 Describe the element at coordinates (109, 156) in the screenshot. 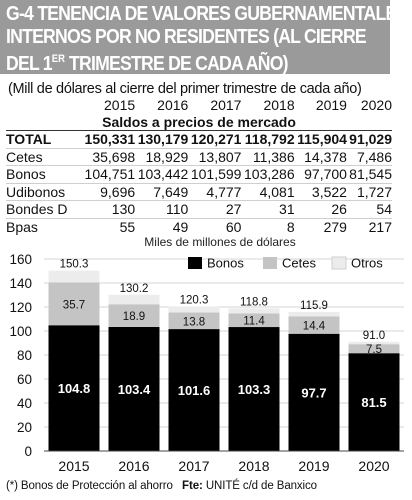

I see `table-cell: 35,698` at that location.